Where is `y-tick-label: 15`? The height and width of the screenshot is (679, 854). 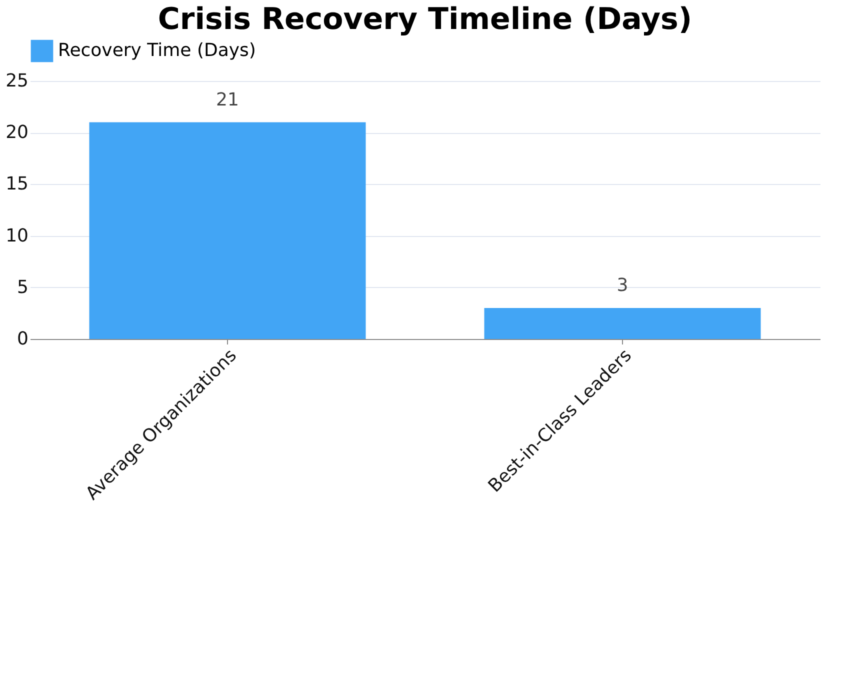 y-tick-label: 15 is located at coordinates (17, 184).